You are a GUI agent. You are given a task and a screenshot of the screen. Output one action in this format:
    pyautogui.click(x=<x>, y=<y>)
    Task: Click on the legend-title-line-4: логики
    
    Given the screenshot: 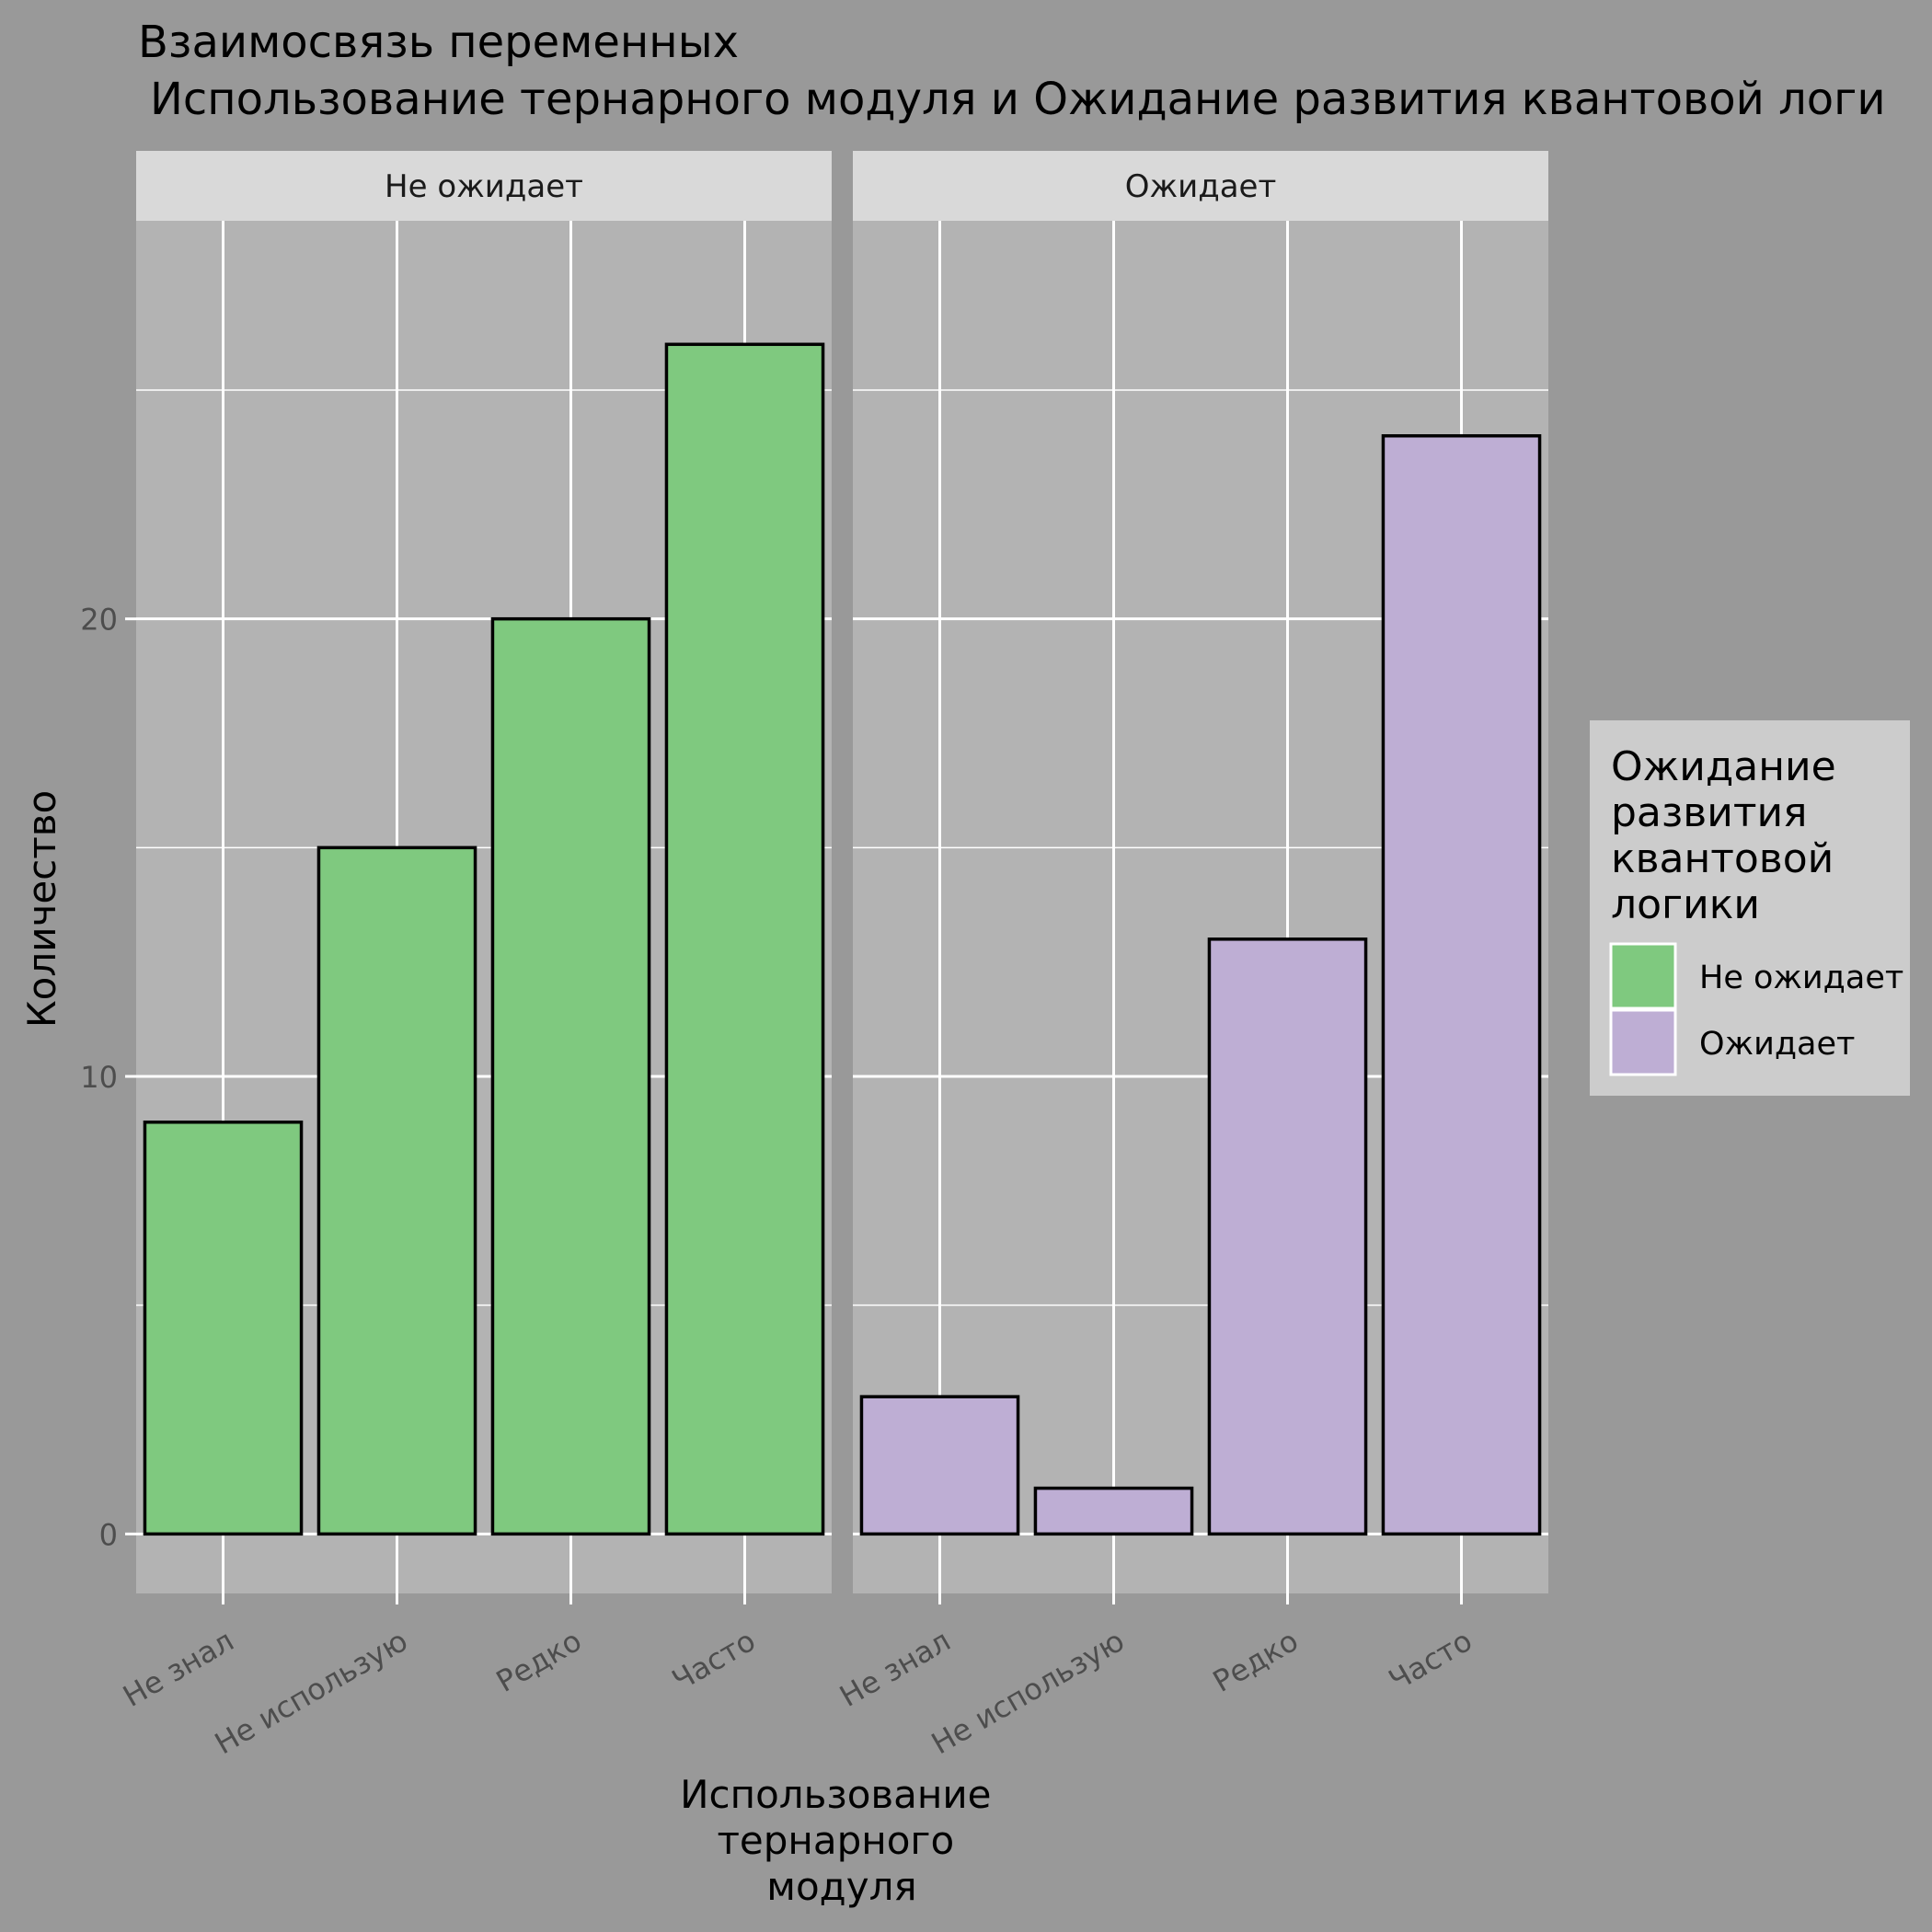 What is the action you would take?
    pyautogui.click(x=1685, y=904)
    